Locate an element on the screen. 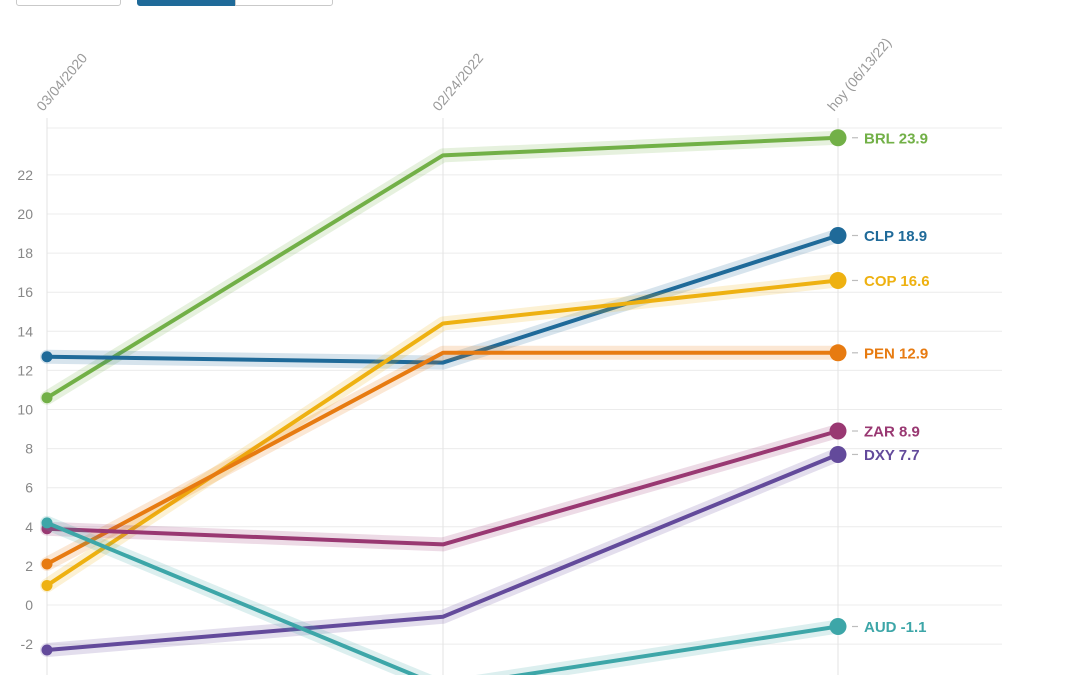  y-axis: -2 0 2 4 6 8 10 12 14 16 18 20 22 is located at coordinates (25, 409).